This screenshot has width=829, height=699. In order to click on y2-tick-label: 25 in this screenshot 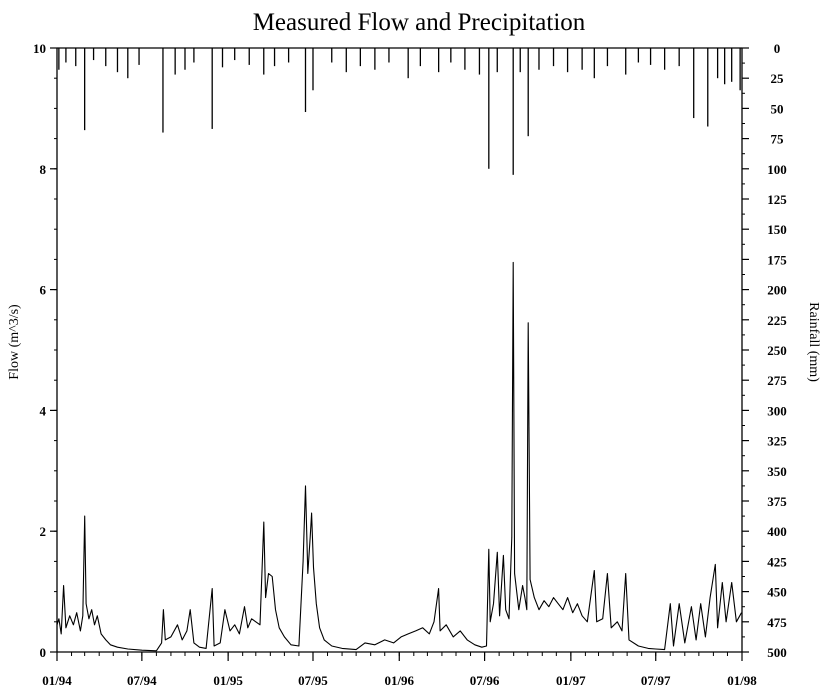, I will do `click(778, 78)`.